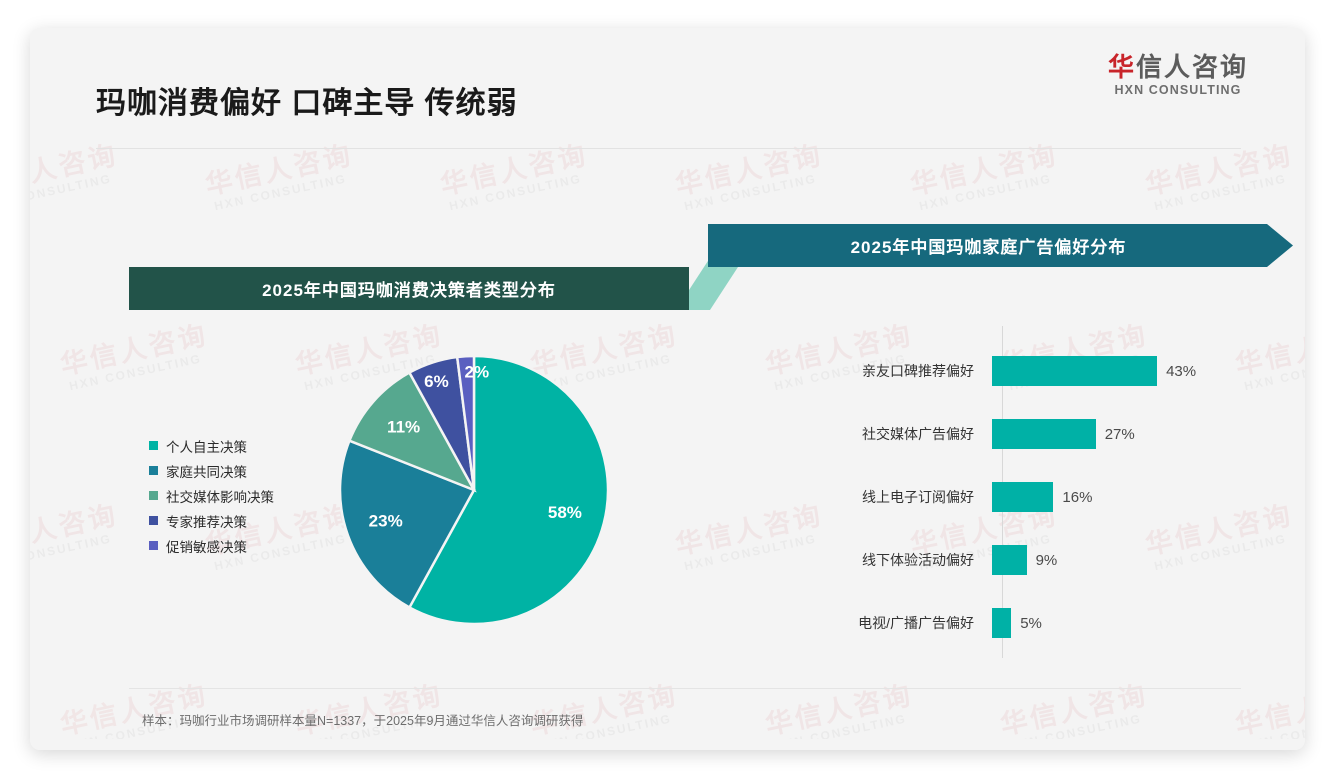 This screenshot has height=780, width=1340. I want to click on bar-category-label: 线下体验活动偏好, so click(918, 560).